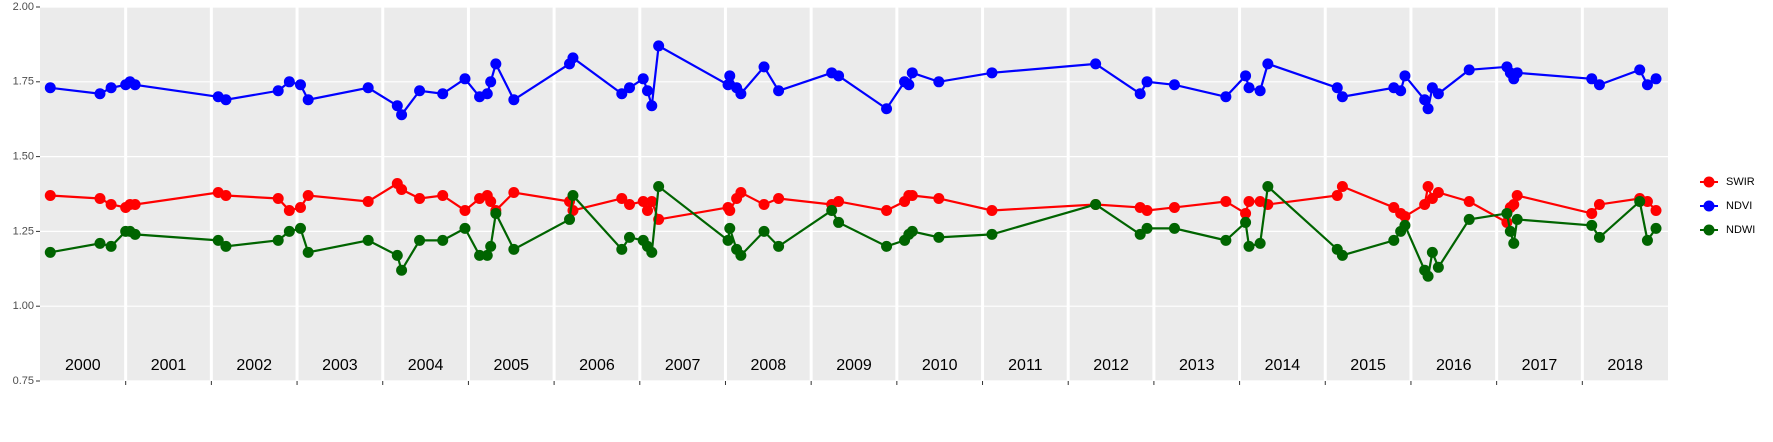 This screenshot has height=442, width=1773. What do you see at coordinates (1454, 365) in the screenshot?
I see `year-label: 2016` at bounding box center [1454, 365].